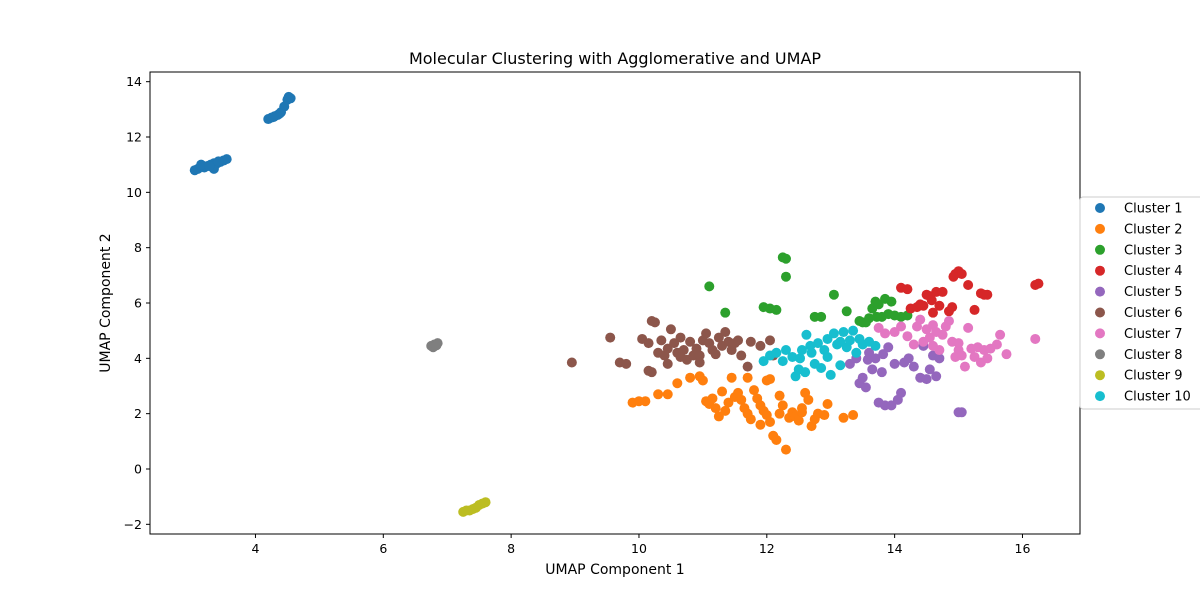 The image size is (1200, 604). Describe the element at coordinates (133, 524) in the screenshot. I see `y-tick-label: −2` at that location.